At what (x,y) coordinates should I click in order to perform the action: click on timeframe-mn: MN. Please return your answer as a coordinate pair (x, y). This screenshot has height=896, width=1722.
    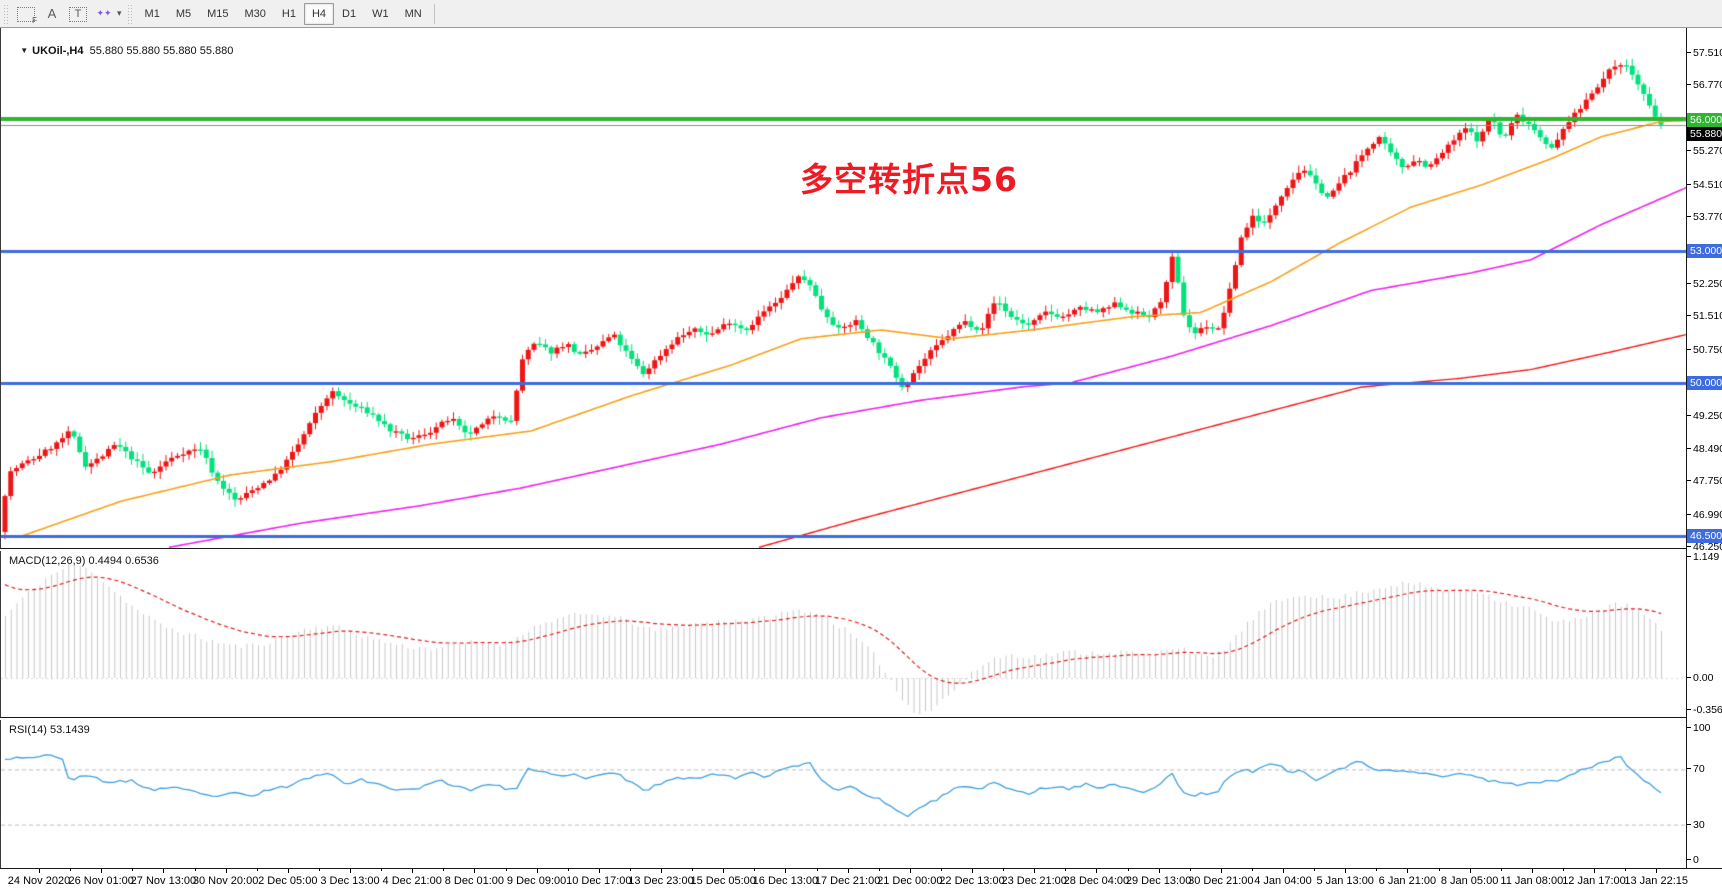
    Looking at the image, I should click on (413, 13).